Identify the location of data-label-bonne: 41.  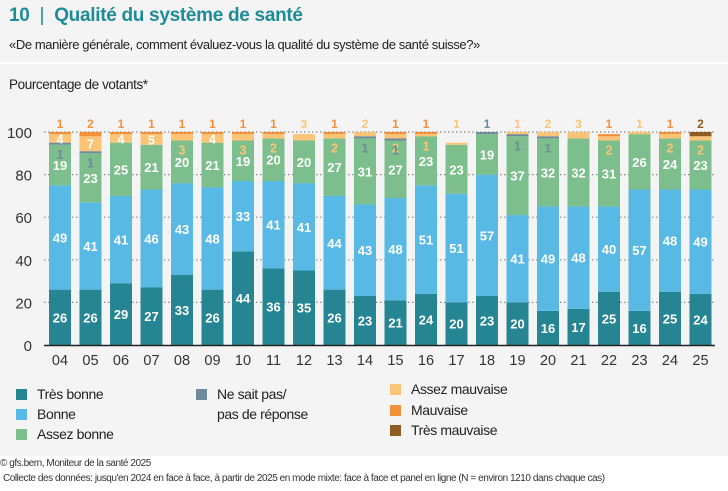
(517, 259).